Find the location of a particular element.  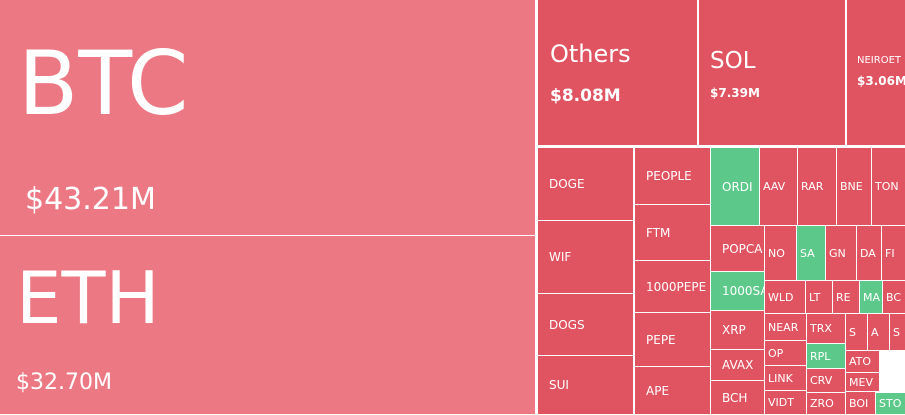

tile-label: XRP is located at coordinates (734, 330).